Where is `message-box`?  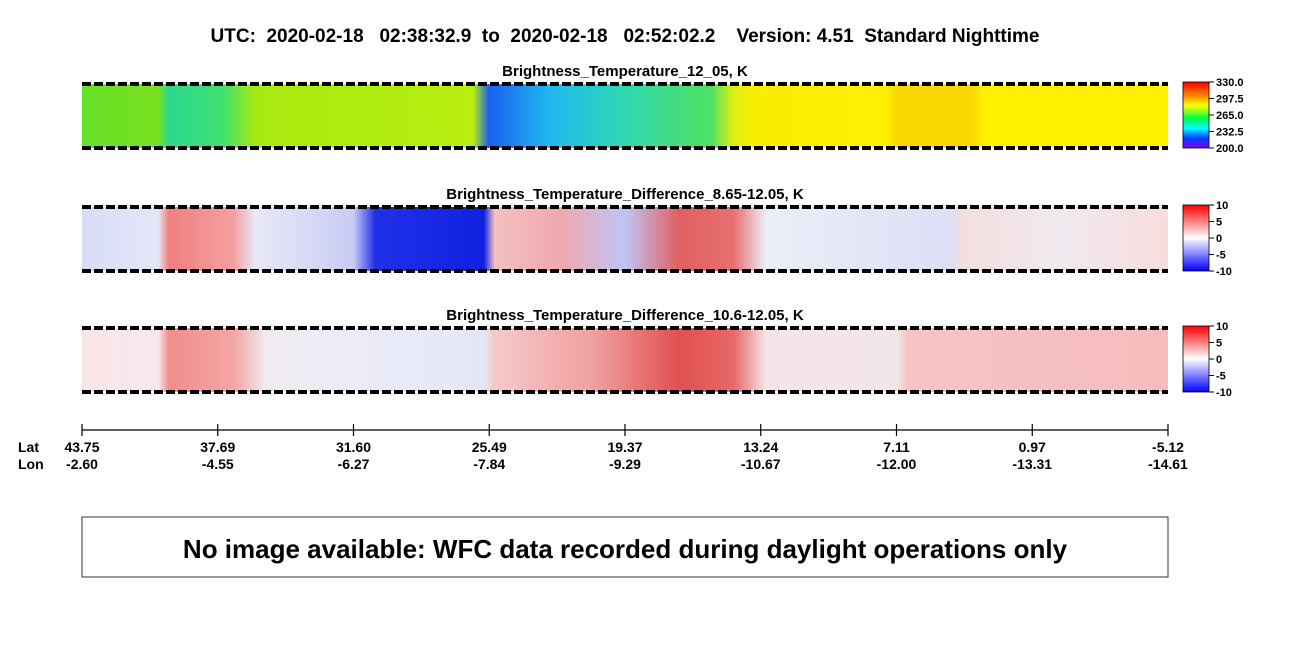 message-box is located at coordinates (625, 547).